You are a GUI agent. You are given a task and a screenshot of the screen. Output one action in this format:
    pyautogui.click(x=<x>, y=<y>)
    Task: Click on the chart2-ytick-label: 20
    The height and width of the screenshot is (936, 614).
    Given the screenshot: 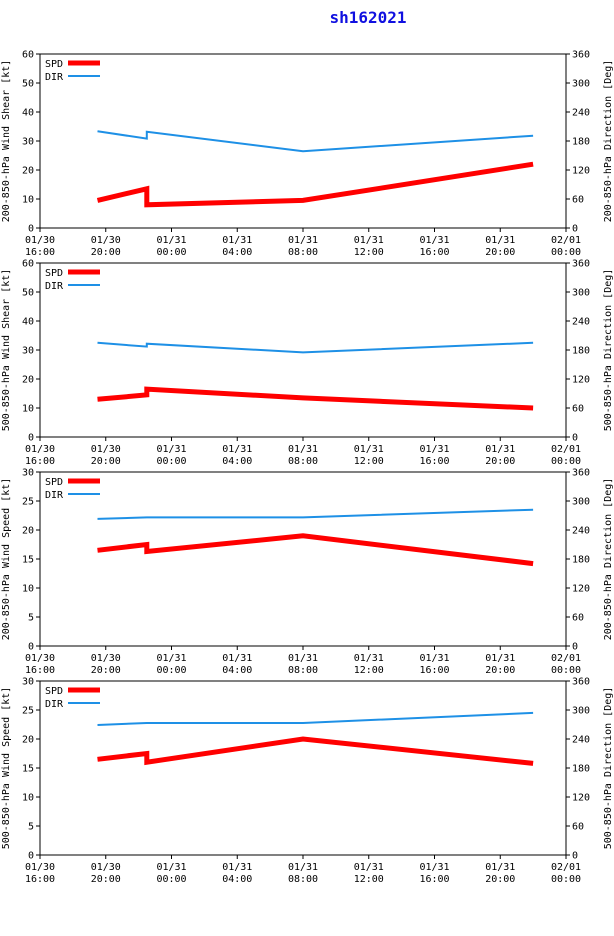 What is the action you would take?
    pyautogui.click(x=28, y=380)
    